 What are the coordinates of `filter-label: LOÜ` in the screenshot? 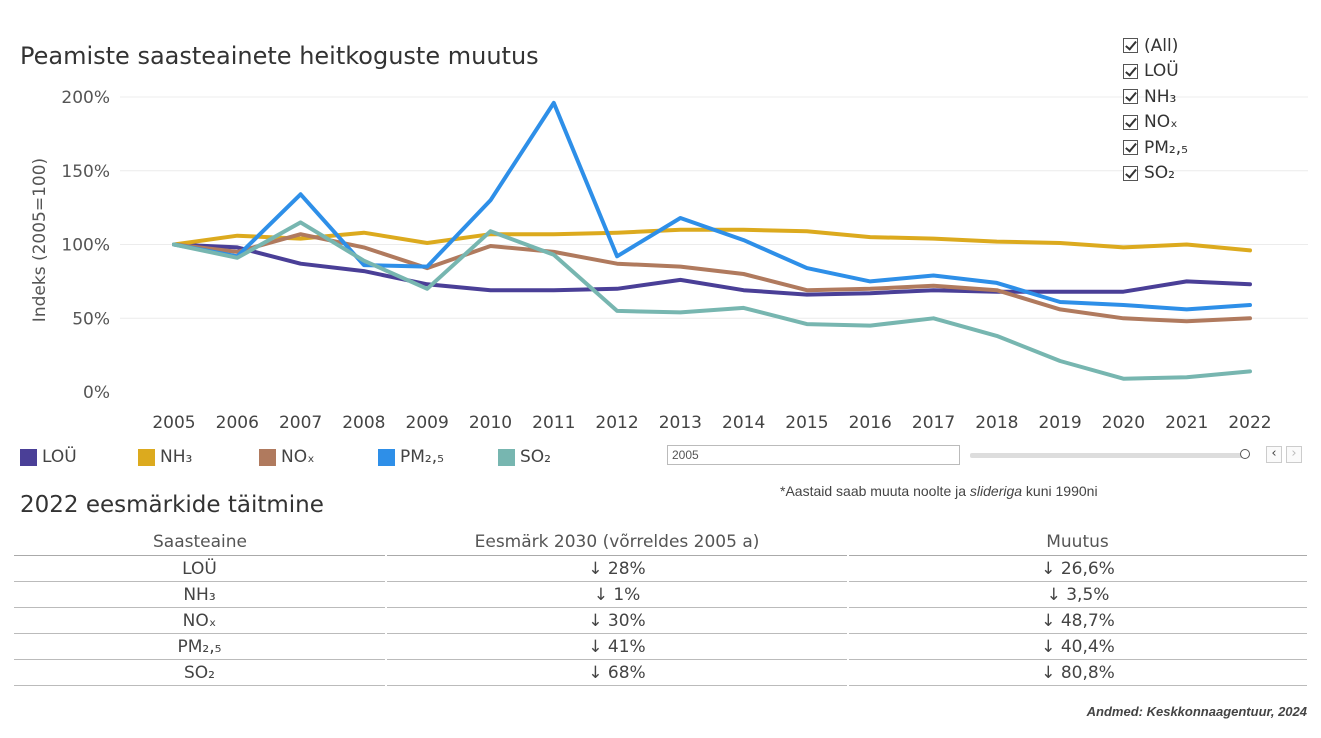 It's located at (1161, 71).